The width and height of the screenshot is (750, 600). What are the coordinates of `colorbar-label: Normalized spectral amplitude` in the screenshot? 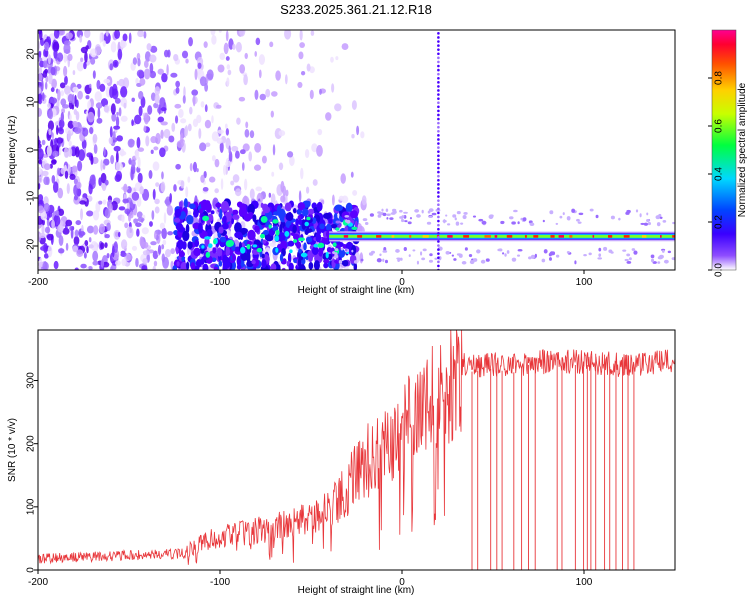 It's located at (742, 149).